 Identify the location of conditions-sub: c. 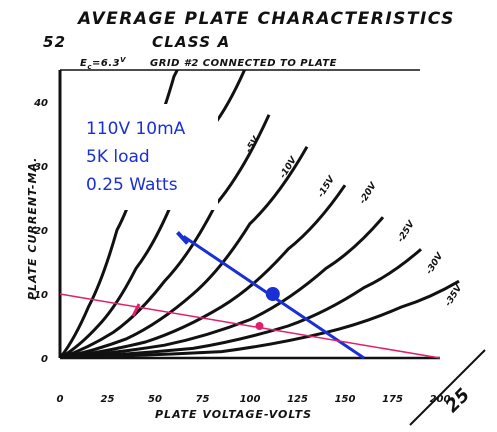
(89, 67).